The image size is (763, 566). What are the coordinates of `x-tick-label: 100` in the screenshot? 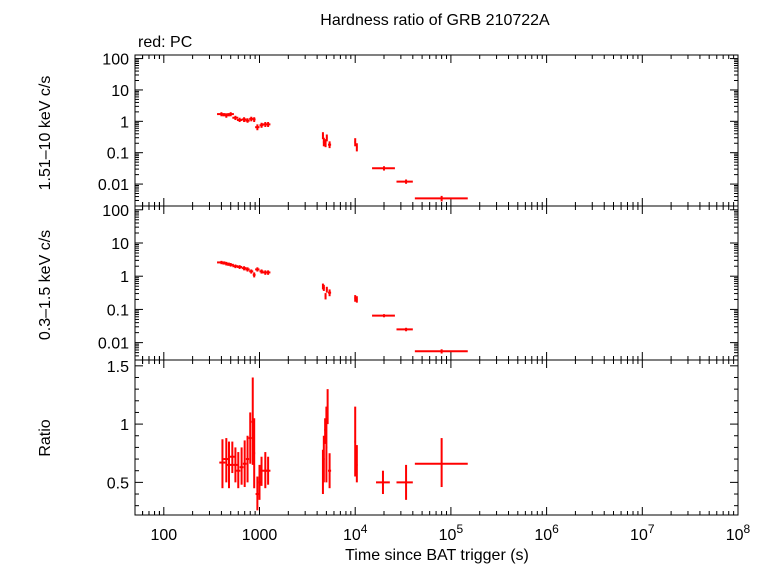 It's located at (163, 535).